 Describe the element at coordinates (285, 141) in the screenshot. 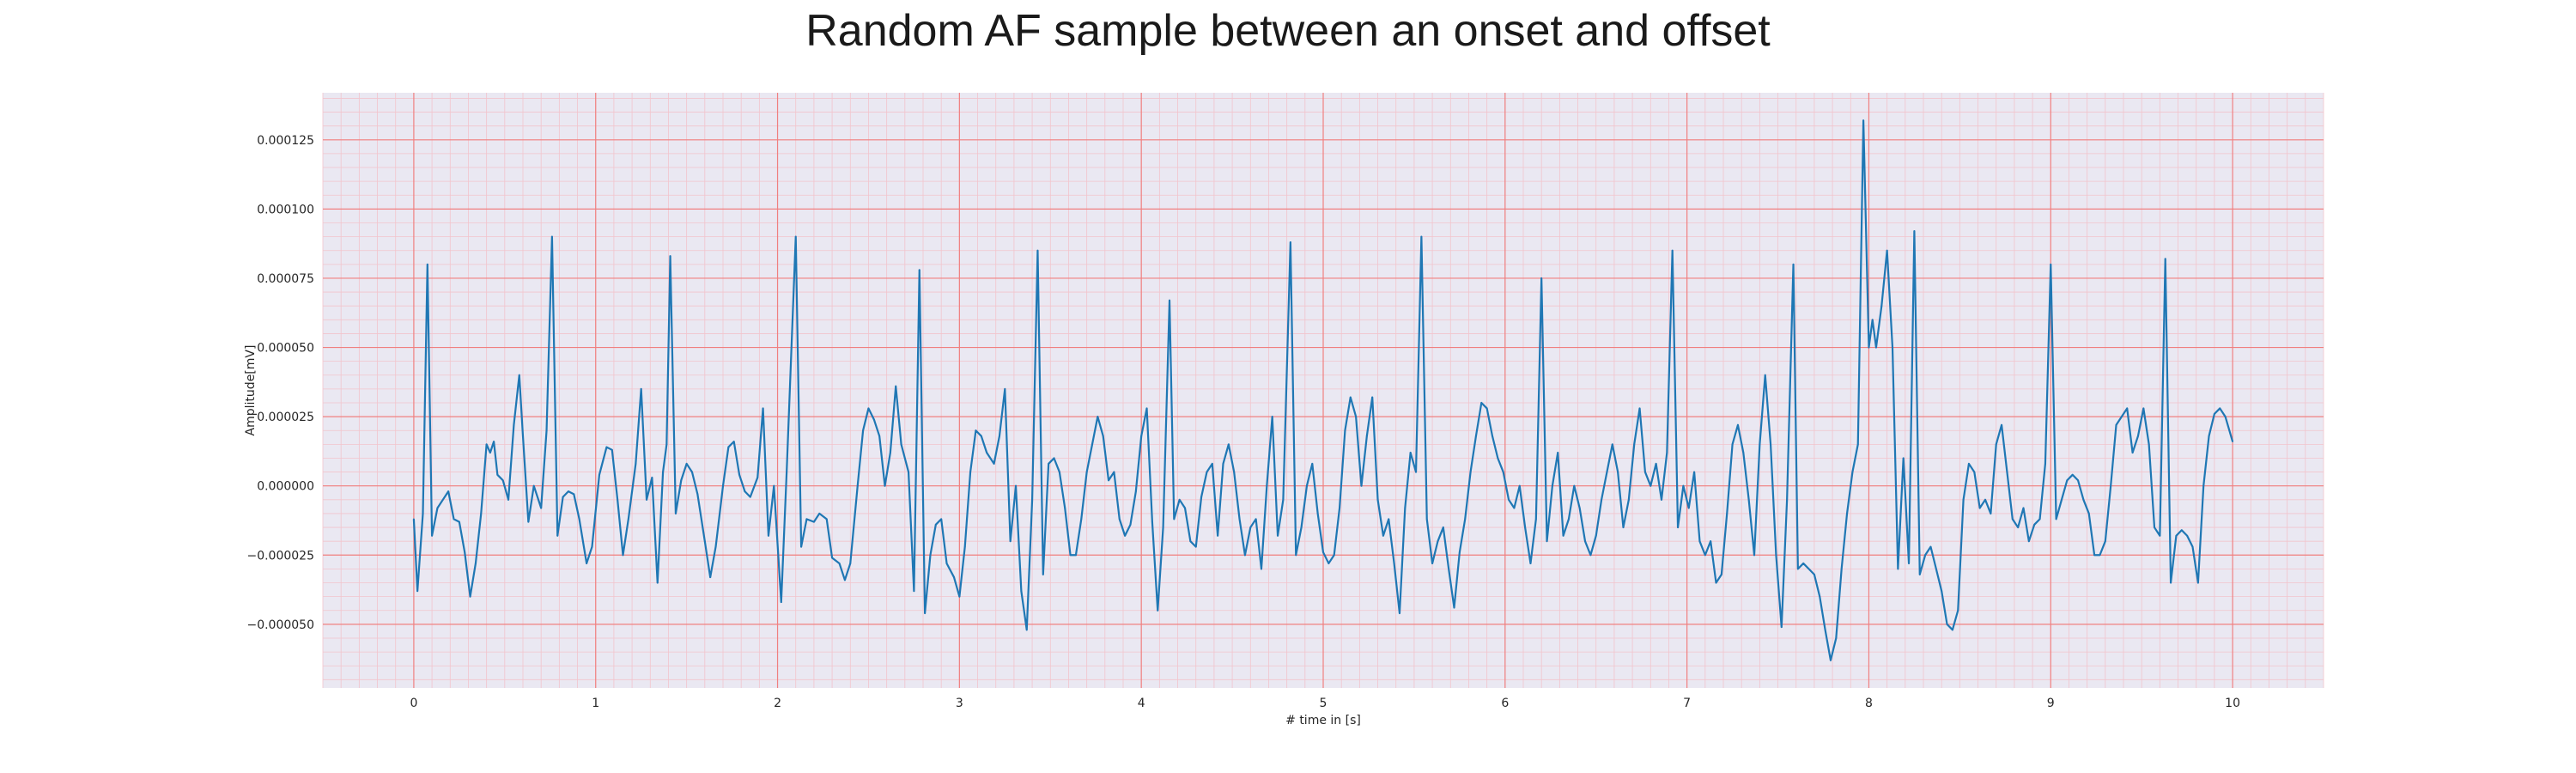

I see `y-tick-label: 0.000125` at that location.